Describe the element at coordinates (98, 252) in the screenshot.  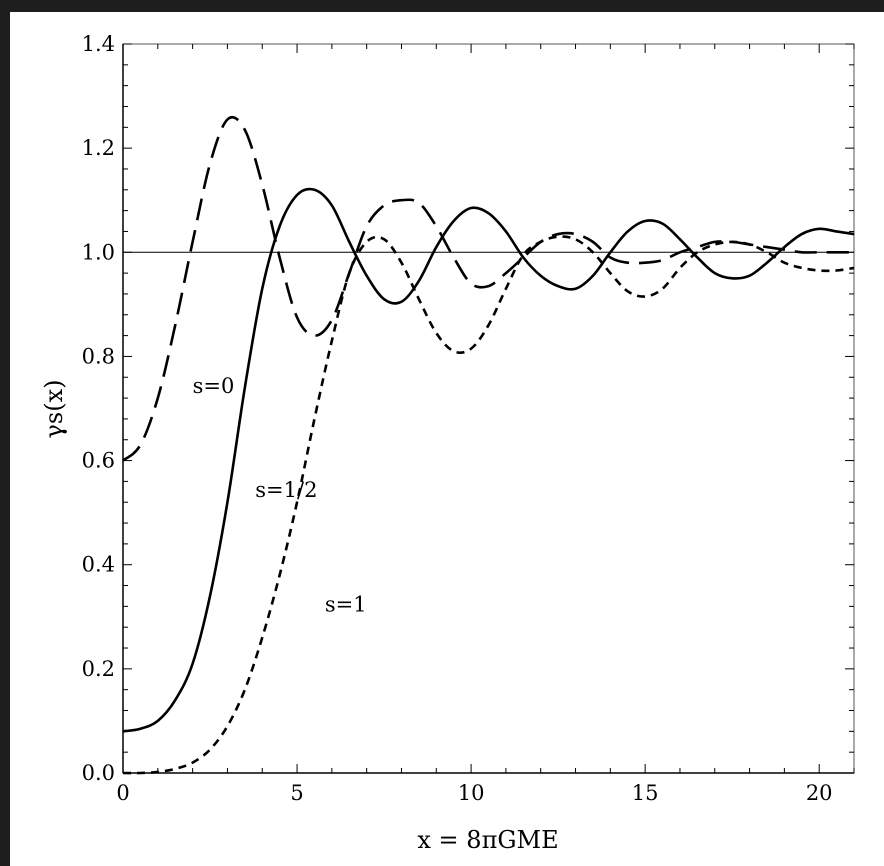
I see `y-tick-label: 1.0` at that location.